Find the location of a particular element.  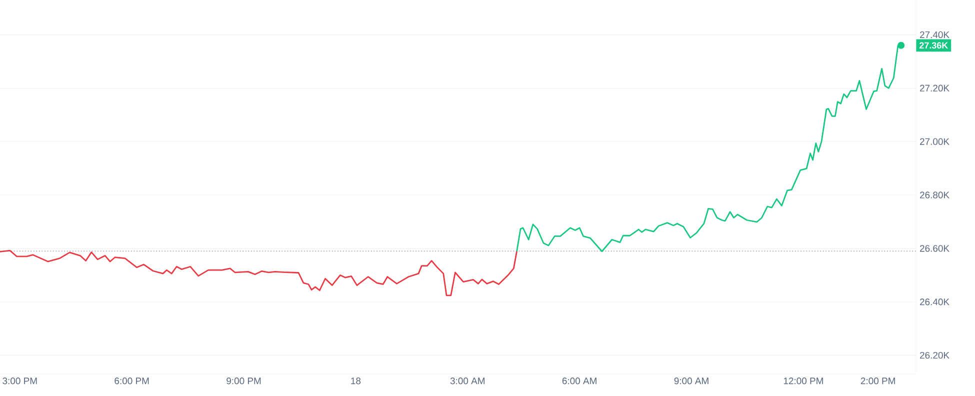

y-tick-label: 27.00K is located at coordinates (935, 141).